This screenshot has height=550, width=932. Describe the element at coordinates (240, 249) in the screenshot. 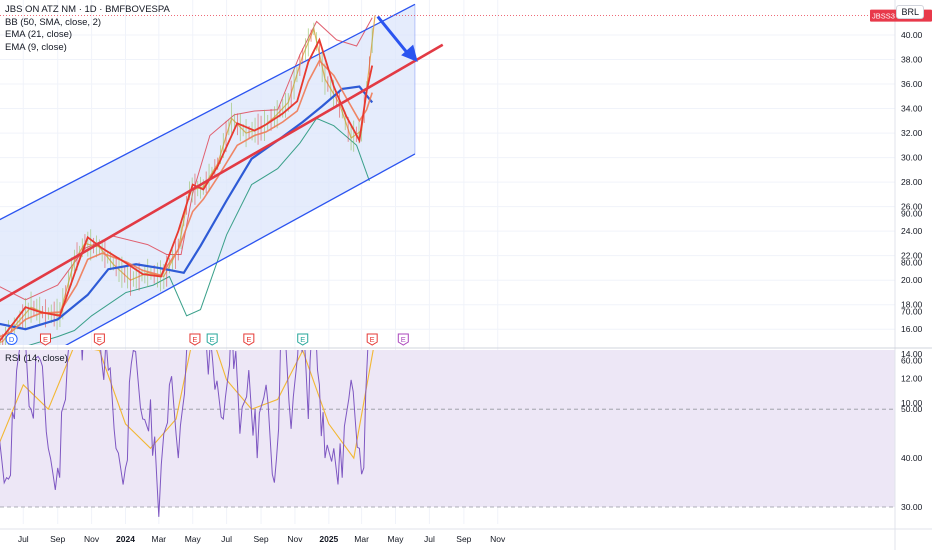

I see `channel-lower-line` at that location.